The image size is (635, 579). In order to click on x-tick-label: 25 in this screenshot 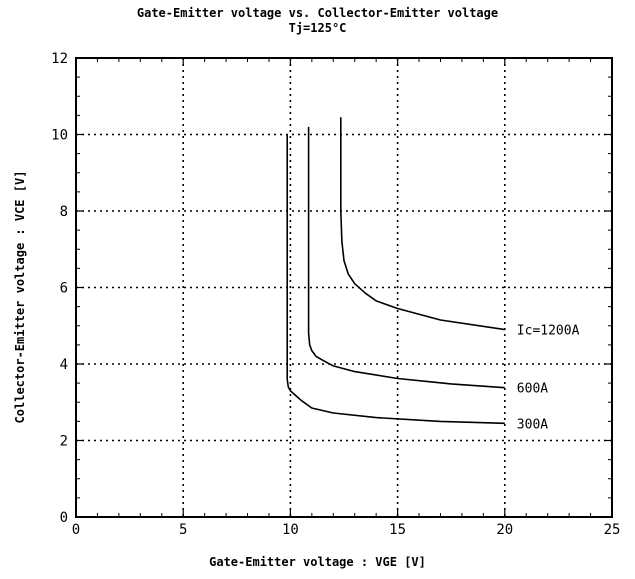, I will do `click(612, 530)`.